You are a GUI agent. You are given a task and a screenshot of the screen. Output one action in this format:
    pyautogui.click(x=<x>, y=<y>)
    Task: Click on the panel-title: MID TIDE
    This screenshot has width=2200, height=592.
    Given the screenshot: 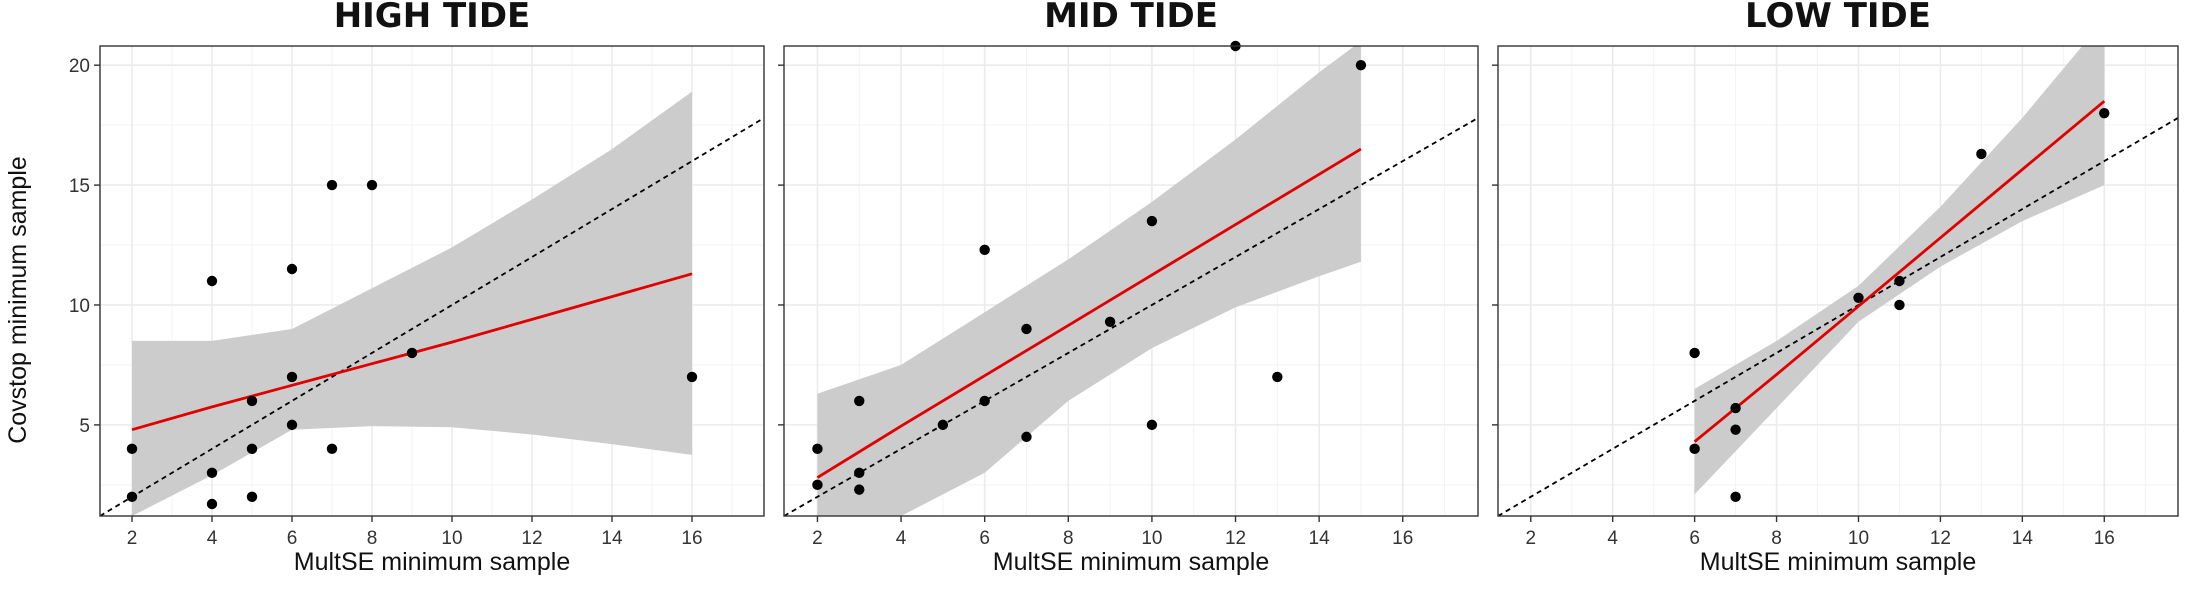 What is the action you would take?
    pyautogui.click(x=1131, y=18)
    